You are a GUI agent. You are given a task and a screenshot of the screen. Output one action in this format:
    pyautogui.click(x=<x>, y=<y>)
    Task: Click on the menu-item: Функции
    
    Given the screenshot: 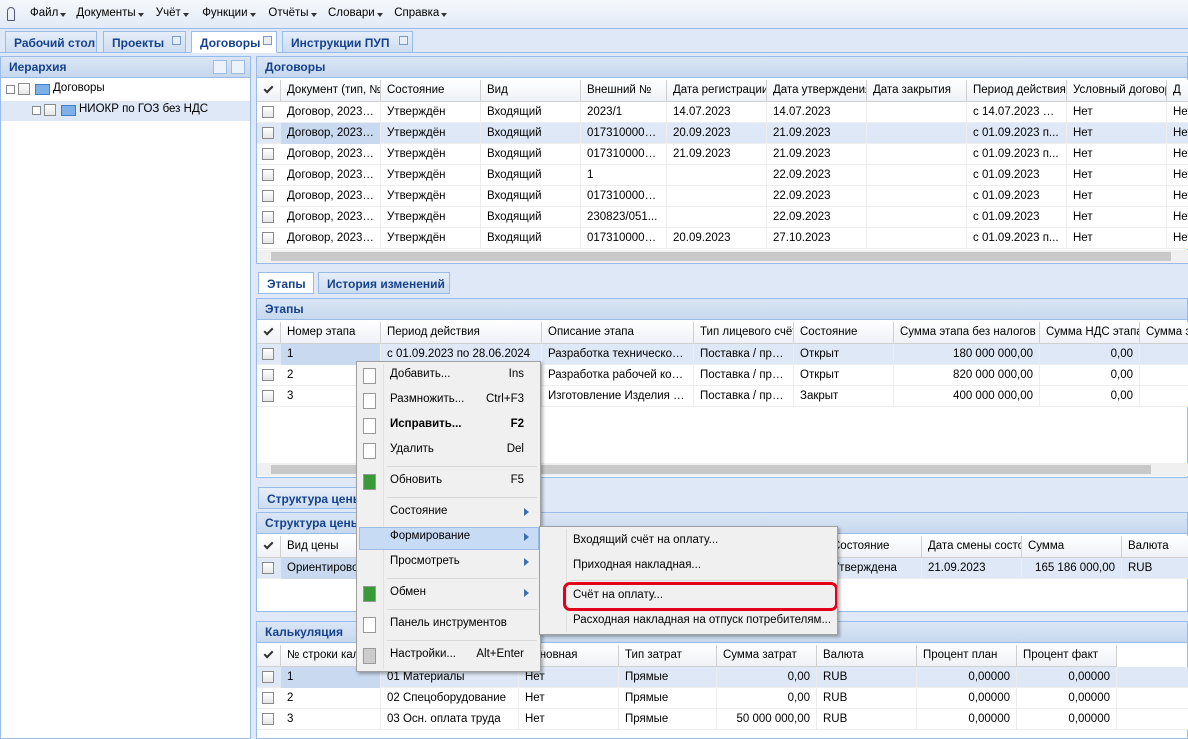 What is the action you would take?
    pyautogui.click(x=229, y=15)
    